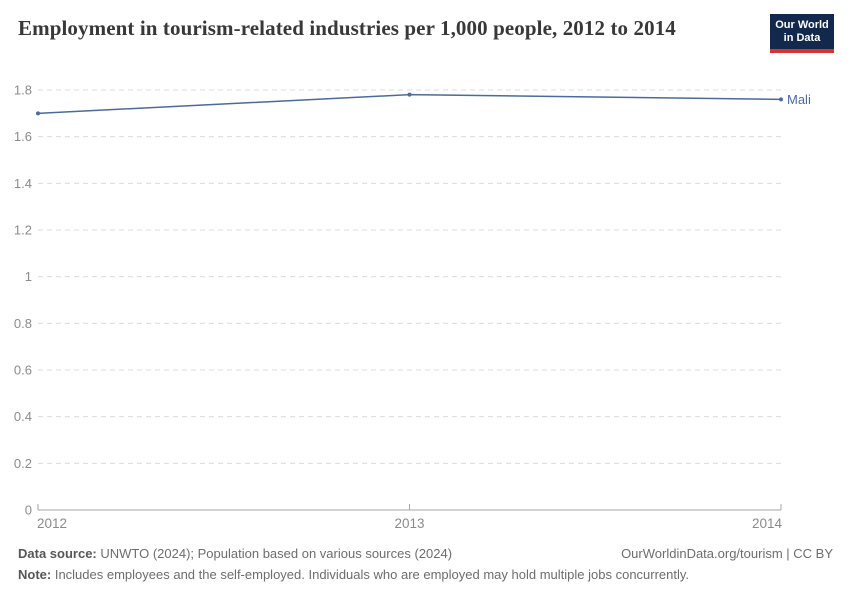  What do you see at coordinates (23, 463) in the screenshot?
I see `y-tick-label: 0.2` at bounding box center [23, 463].